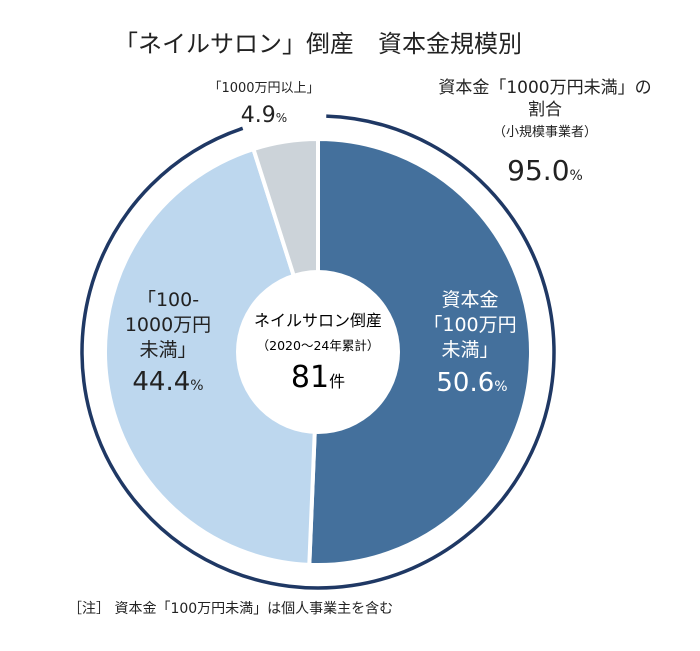  I want to click on svg-text: 割合, so click(545, 110).